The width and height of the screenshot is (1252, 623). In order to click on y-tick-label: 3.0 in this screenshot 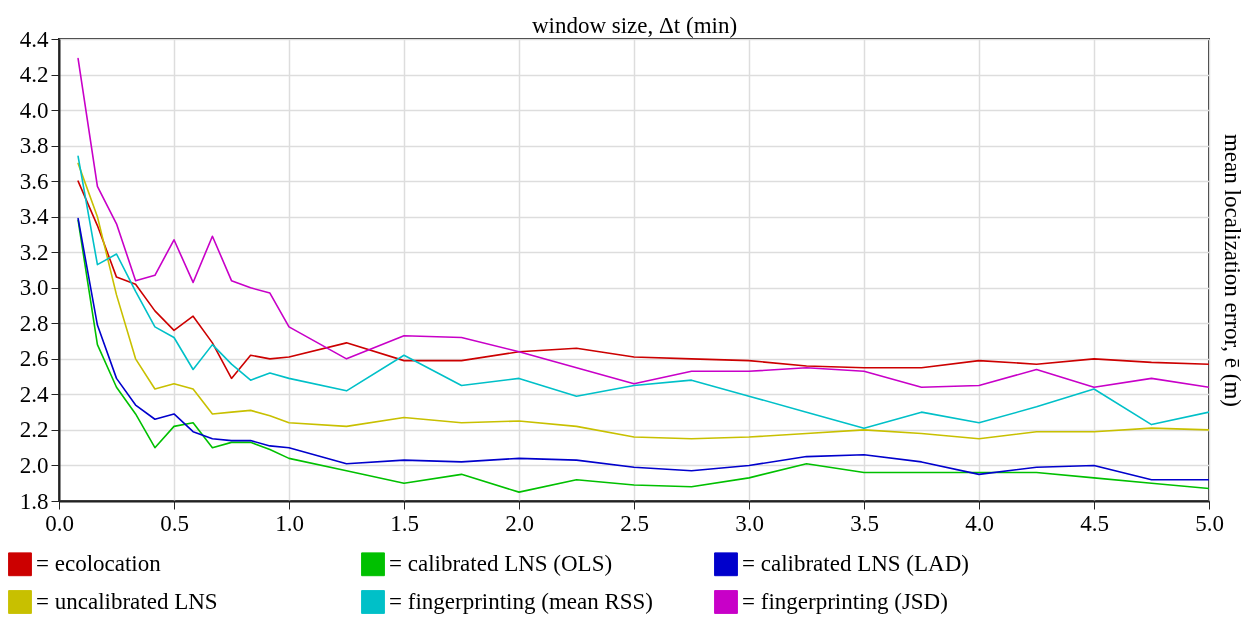, I will do `click(34, 288)`.